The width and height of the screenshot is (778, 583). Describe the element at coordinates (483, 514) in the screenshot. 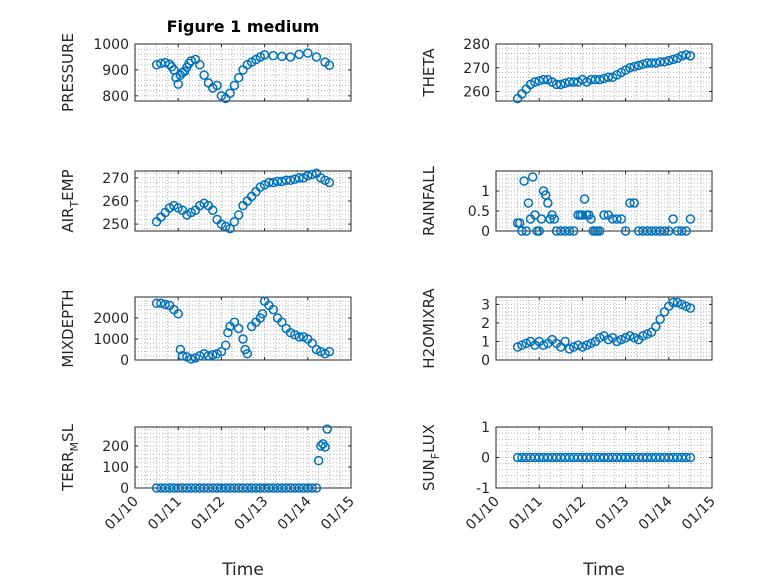

I see `x-tick-label: 01/10` at that location.